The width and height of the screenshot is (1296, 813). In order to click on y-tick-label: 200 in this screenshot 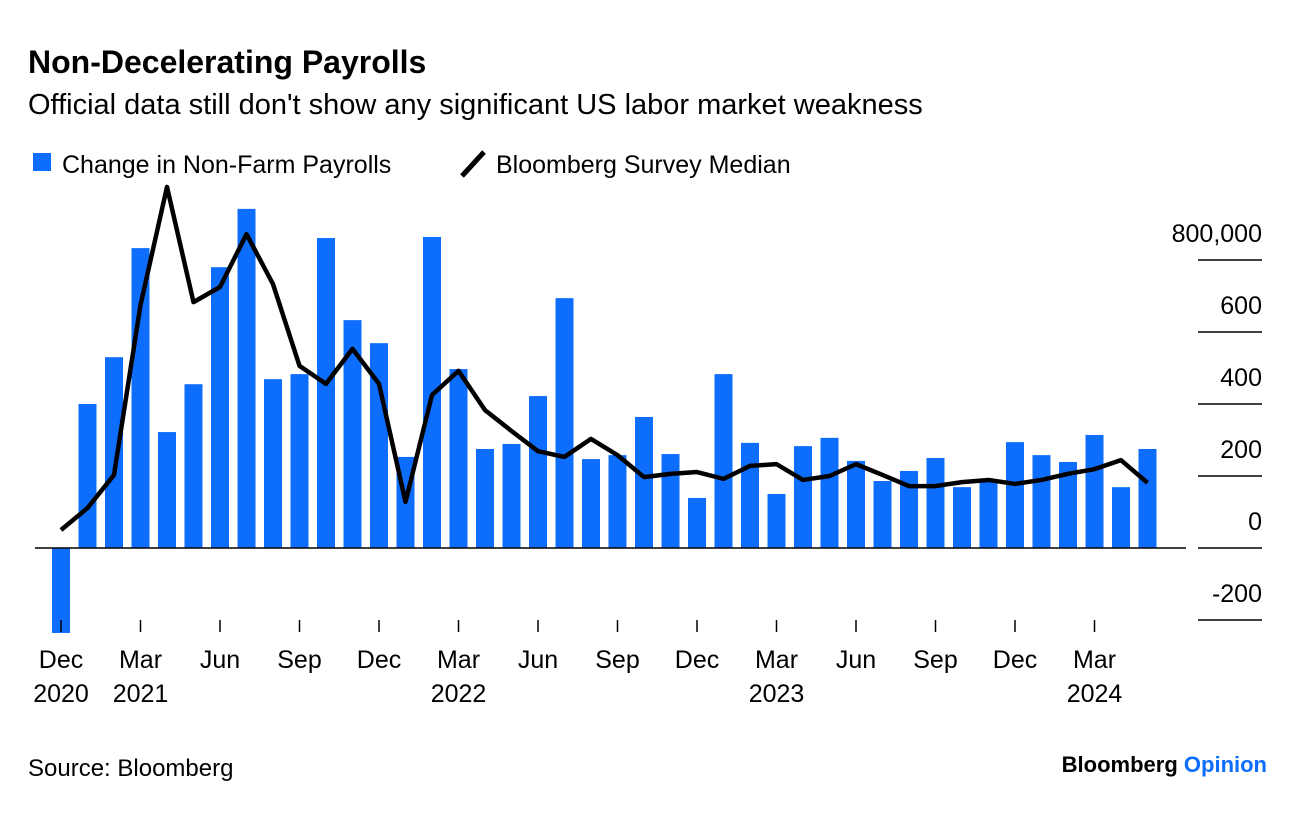, I will do `click(1241, 450)`.